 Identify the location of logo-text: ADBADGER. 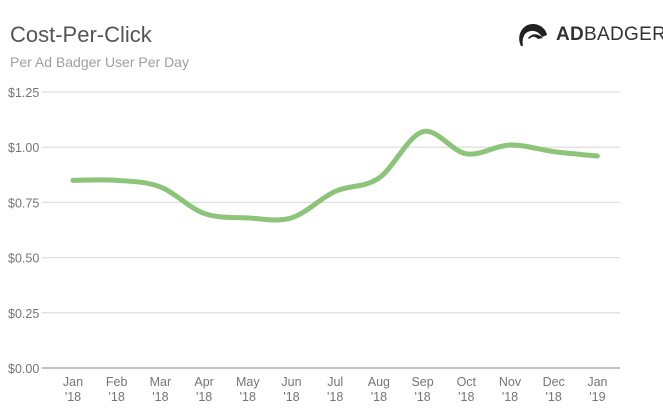
(609, 34).